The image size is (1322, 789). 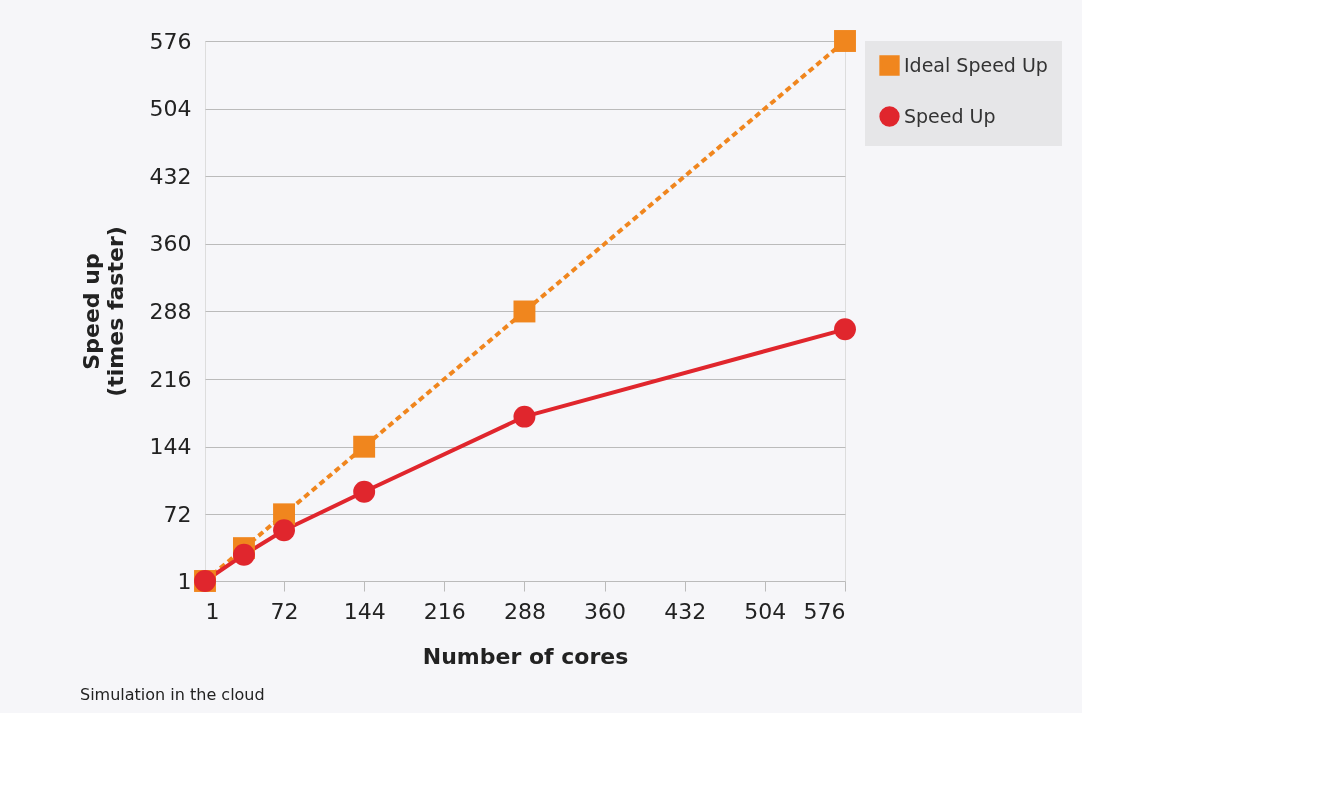 What do you see at coordinates (170, 244) in the screenshot?
I see `y-tick-label: 360` at bounding box center [170, 244].